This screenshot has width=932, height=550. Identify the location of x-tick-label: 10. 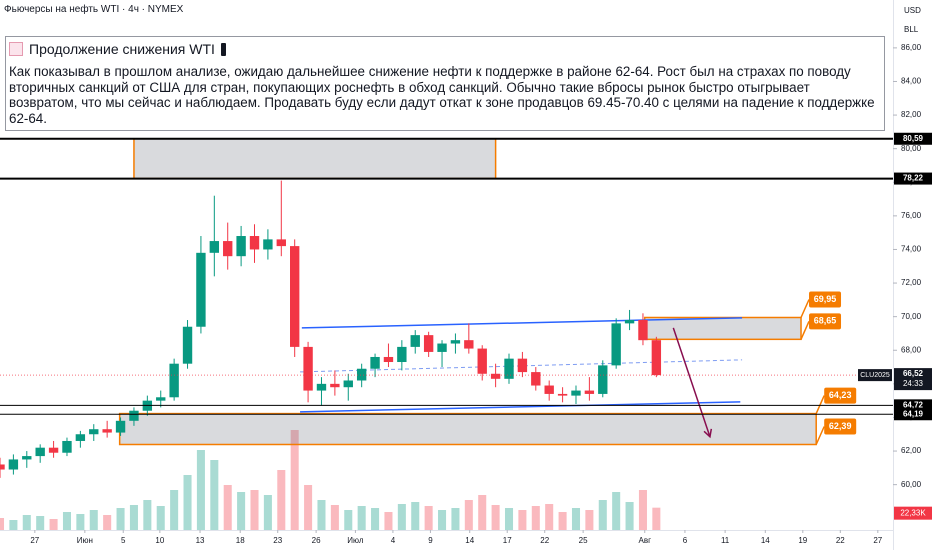
(159, 540).